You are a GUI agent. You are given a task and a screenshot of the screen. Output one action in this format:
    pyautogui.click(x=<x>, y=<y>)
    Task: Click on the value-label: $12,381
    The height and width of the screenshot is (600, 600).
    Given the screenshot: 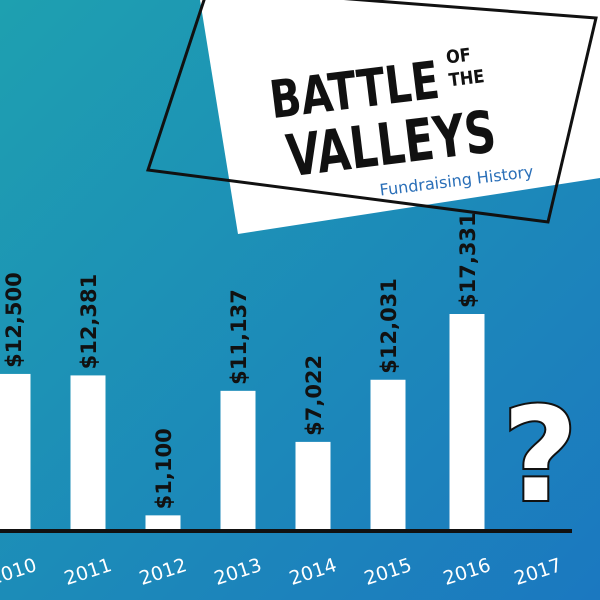 What is the action you would take?
    pyautogui.click(x=89, y=322)
    